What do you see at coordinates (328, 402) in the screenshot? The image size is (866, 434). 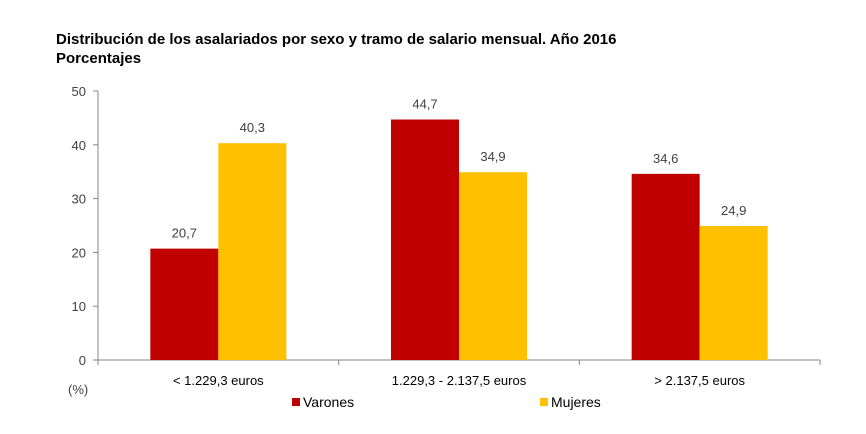 I see `legend-label-varones: Varones` at bounding box center [328, 402].